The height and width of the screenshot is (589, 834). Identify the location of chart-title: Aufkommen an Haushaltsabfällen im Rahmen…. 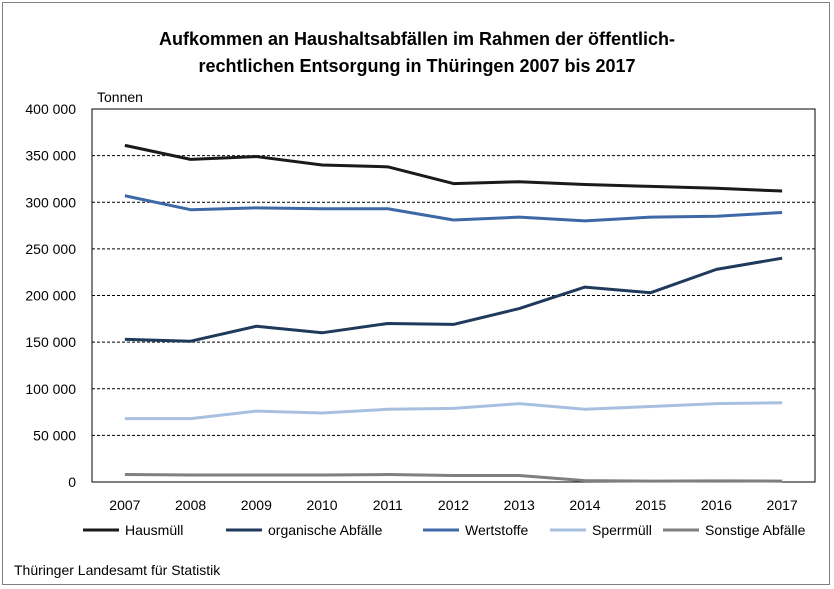
(417, 53).